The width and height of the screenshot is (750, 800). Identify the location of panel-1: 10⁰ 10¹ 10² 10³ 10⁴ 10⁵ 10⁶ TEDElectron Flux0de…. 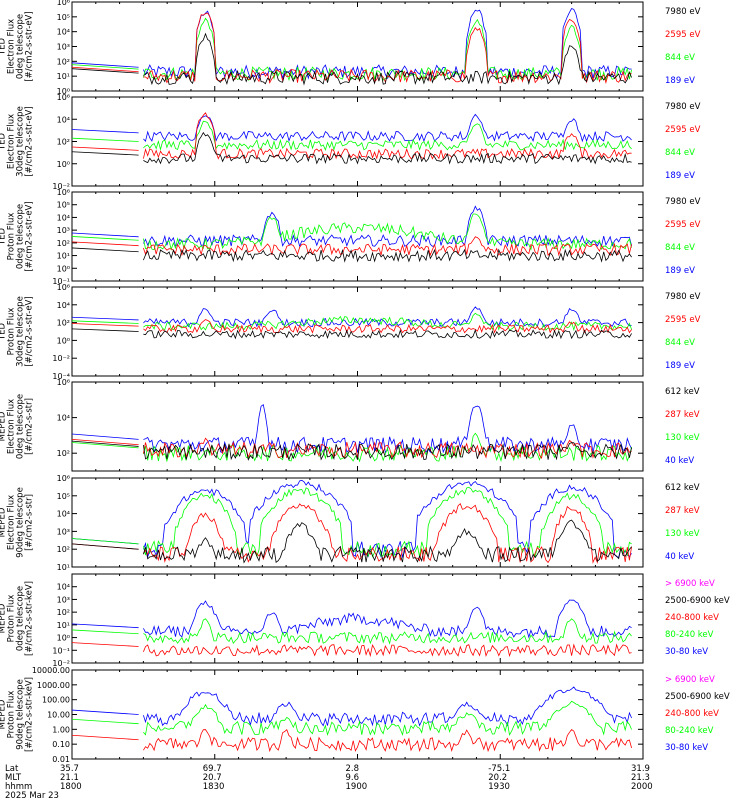
(350, 48).